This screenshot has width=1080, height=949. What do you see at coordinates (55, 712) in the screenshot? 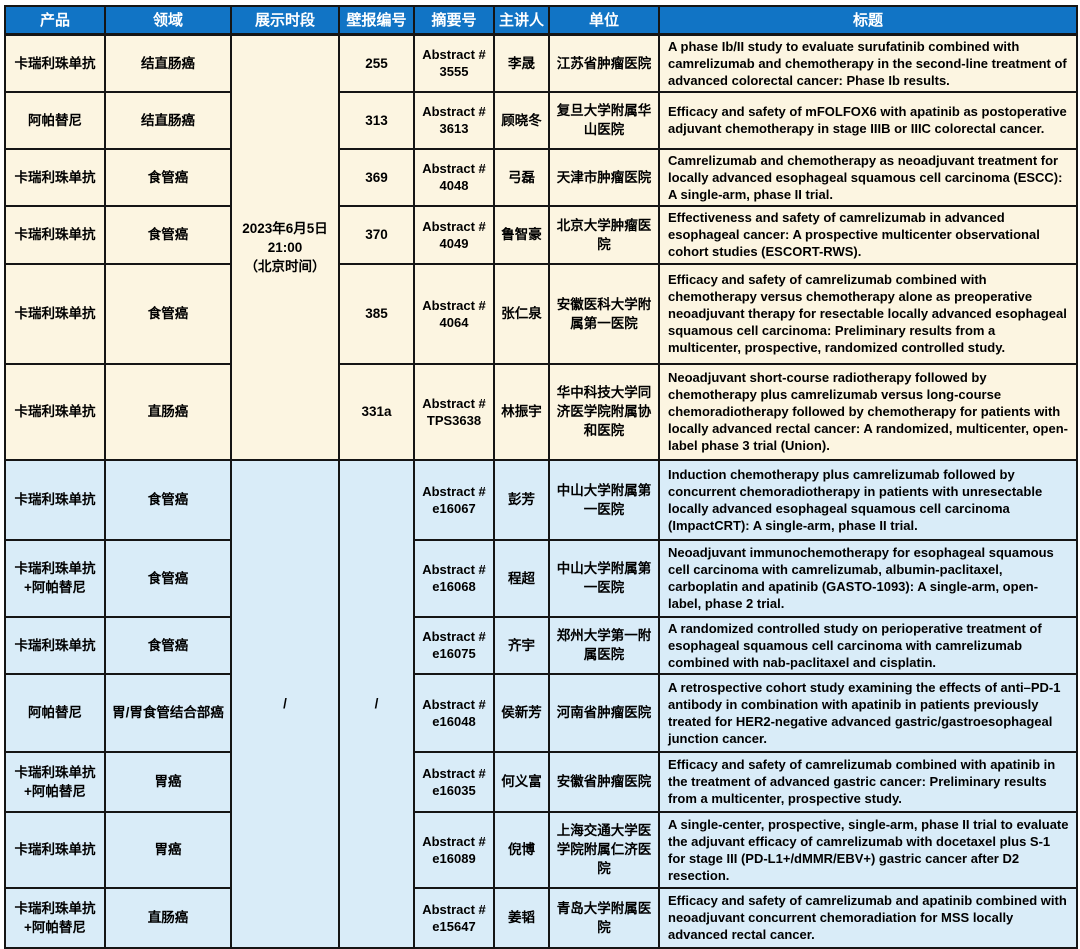
I see `cell-product: 阿帕替尼` at bounding box center [55, 712].